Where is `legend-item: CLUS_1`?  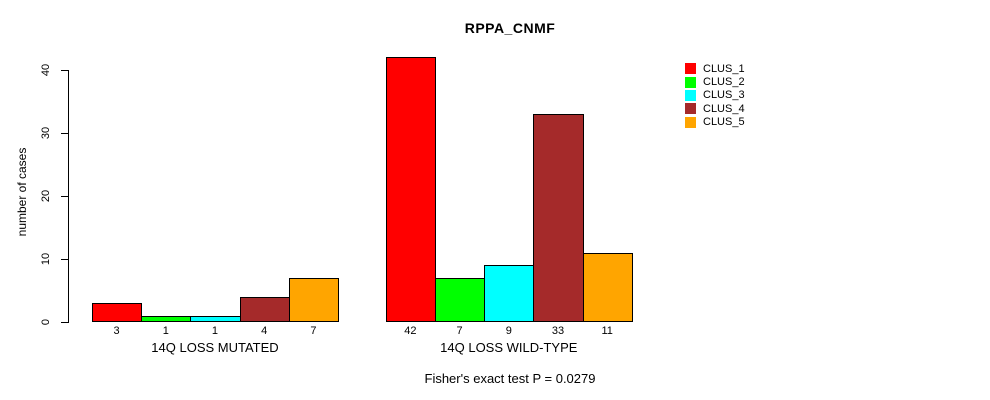 legend-item: CLUS_1 is located at coordinates (715, 68).